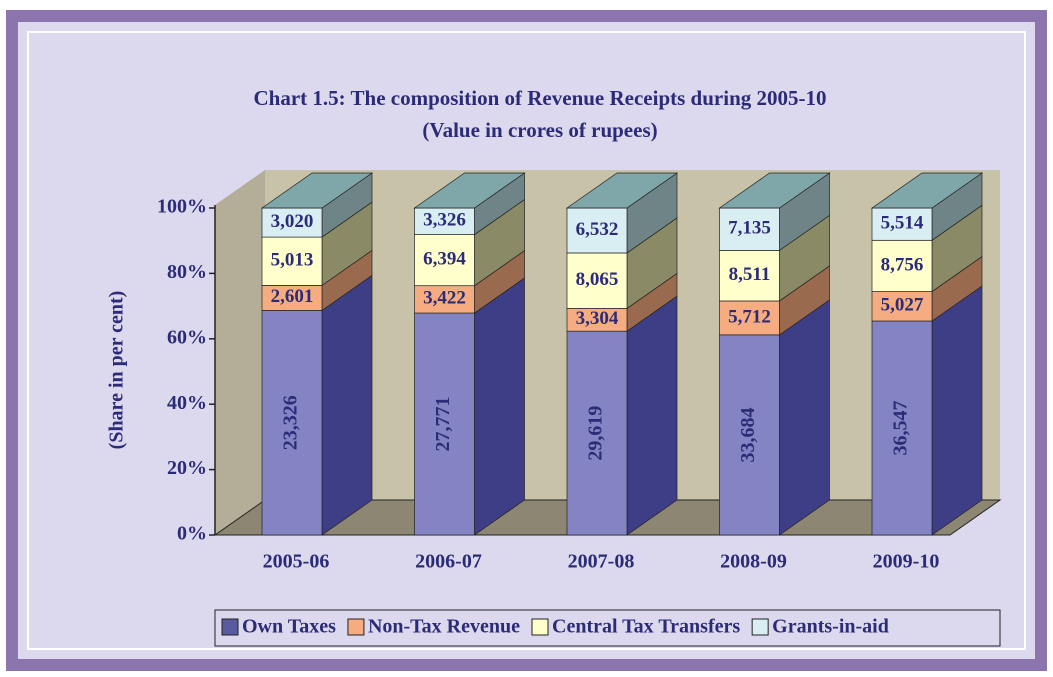 Image resolution: width=1053 pixels, height=677 pixels. What do you see at coordinates (240, 352) in the screenshot?
I see `side-wall` at bounding box center [240, 352].